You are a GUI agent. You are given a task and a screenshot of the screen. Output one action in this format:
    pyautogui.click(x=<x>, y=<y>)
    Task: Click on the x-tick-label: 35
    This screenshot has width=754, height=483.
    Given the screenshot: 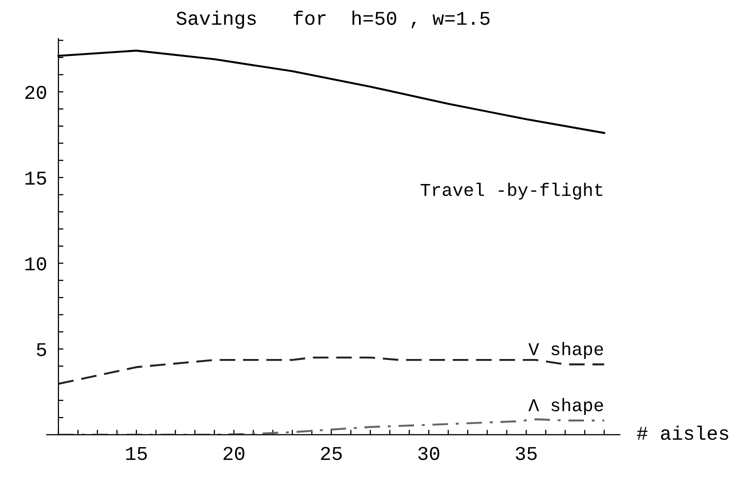 What is the action you would take?
    pyautogui.click(x=526, y=453)
    